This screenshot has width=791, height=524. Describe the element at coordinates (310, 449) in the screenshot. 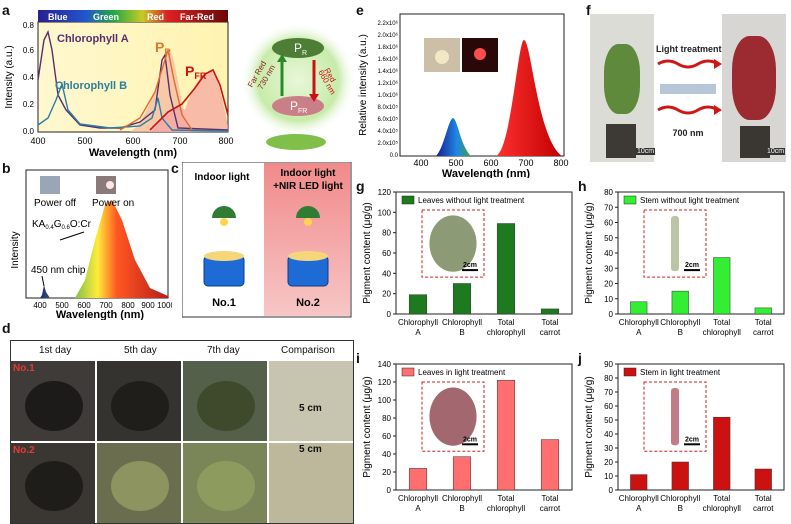

I see `d-scale-2: 5 cm` at that location.